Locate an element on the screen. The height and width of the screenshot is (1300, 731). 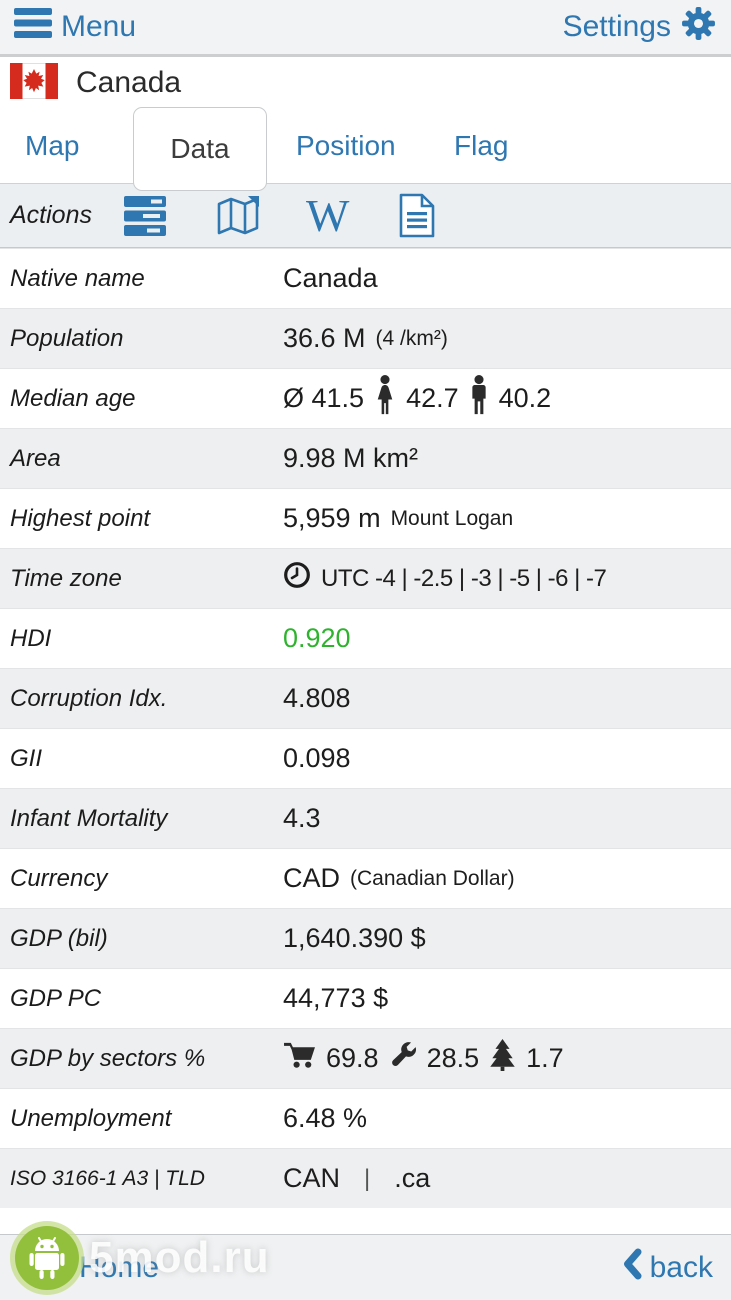
country-header: Canada is located at coordinates (365, 83).